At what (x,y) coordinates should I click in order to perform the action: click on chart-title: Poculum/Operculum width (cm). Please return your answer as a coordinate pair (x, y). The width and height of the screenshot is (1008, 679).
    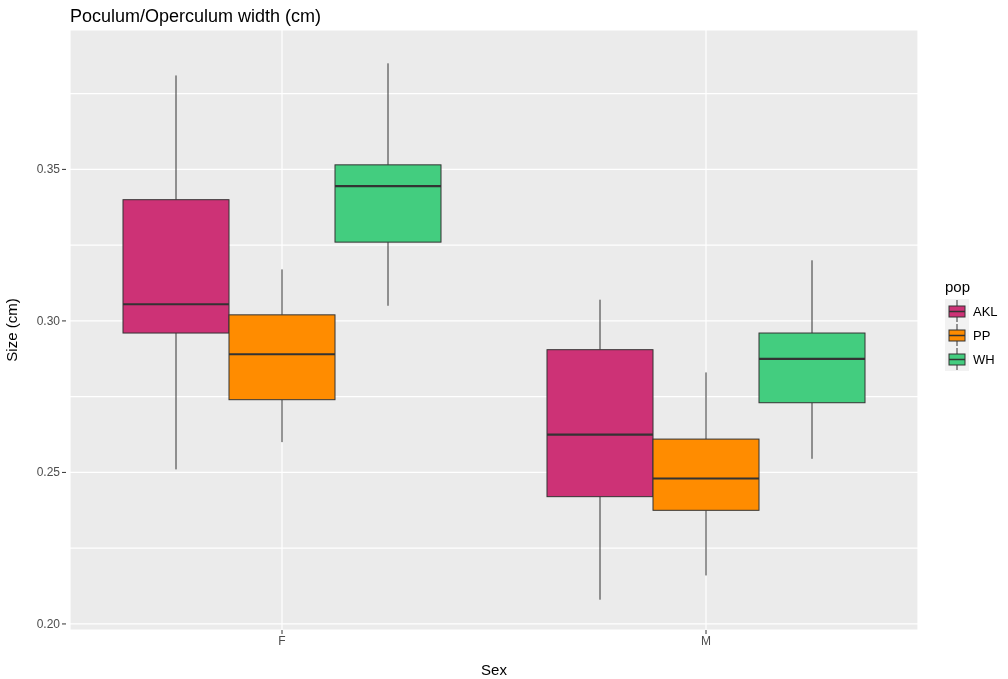
    Looking at the image, I should click on (196, 16).